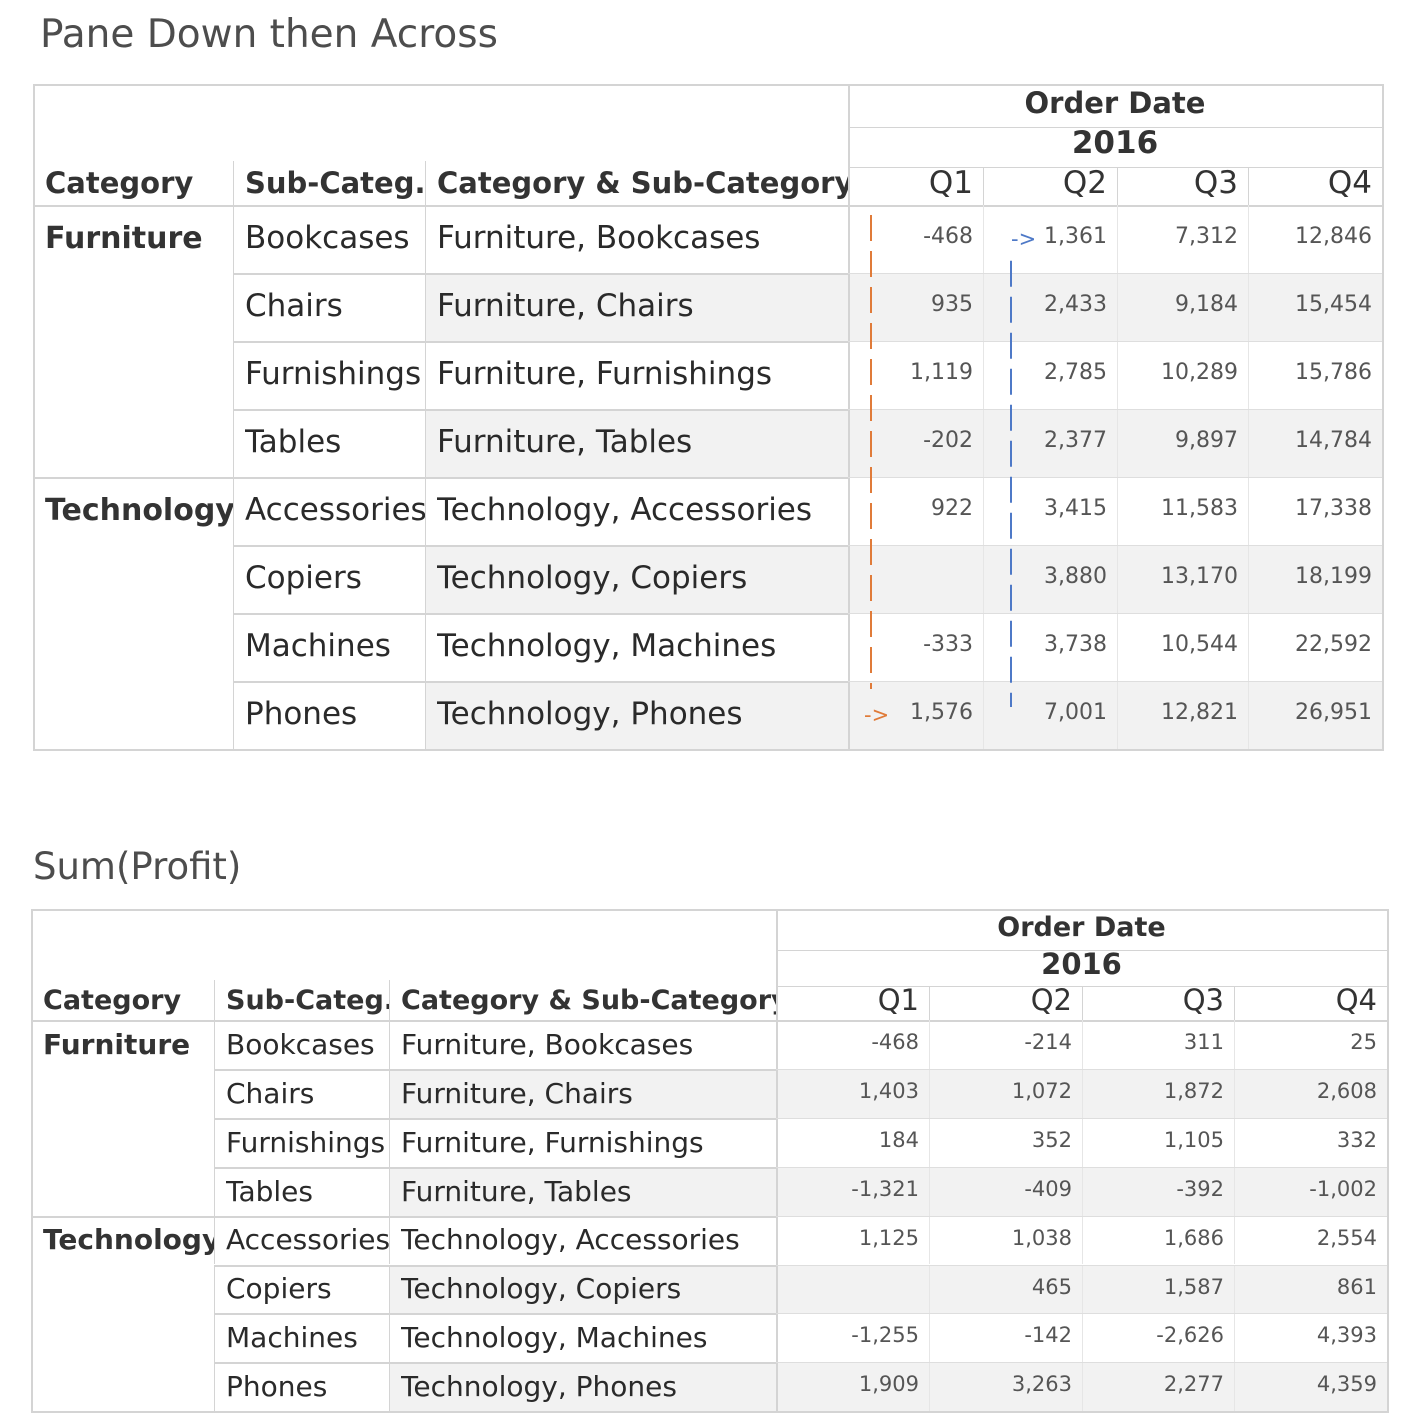  What do you see at coordinates (1075, 712) in the screenshot?
I see `value-cell-q2: 7,001` at bounding box center [1075, 712].